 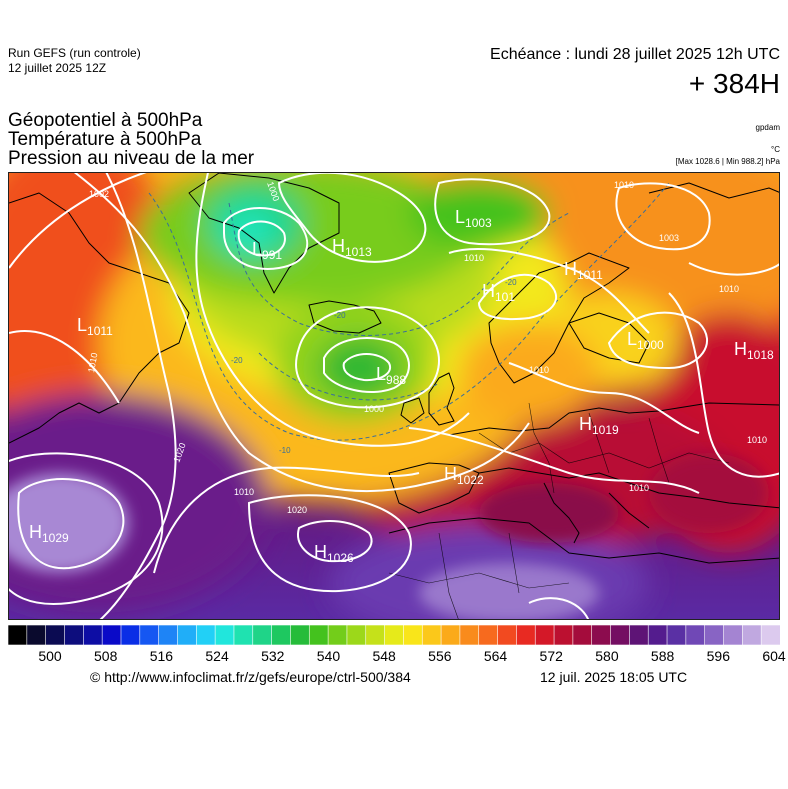 What do you see at coordinates (95, 326) in the screenshot?
I see `pressure-center-l-1011: L1011` at bounding box center [95, 326].